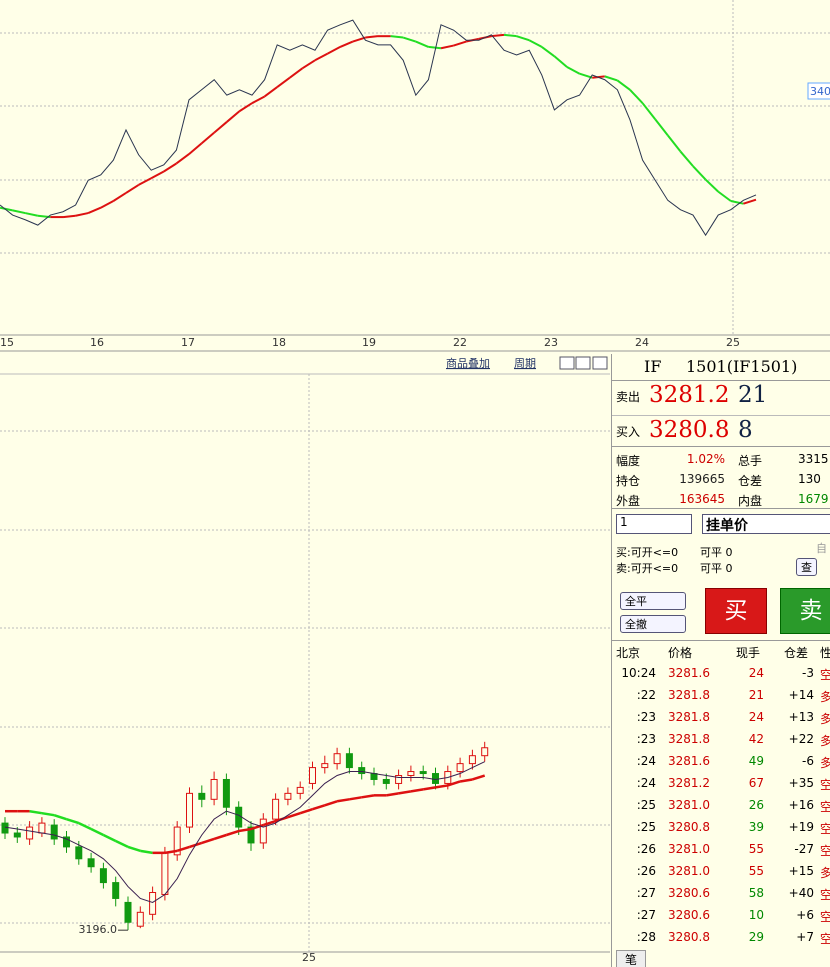  What do you see at coordinates (806, 567) in the screenshot?
I see `query-button: 查` at bounding box center [806, 567].